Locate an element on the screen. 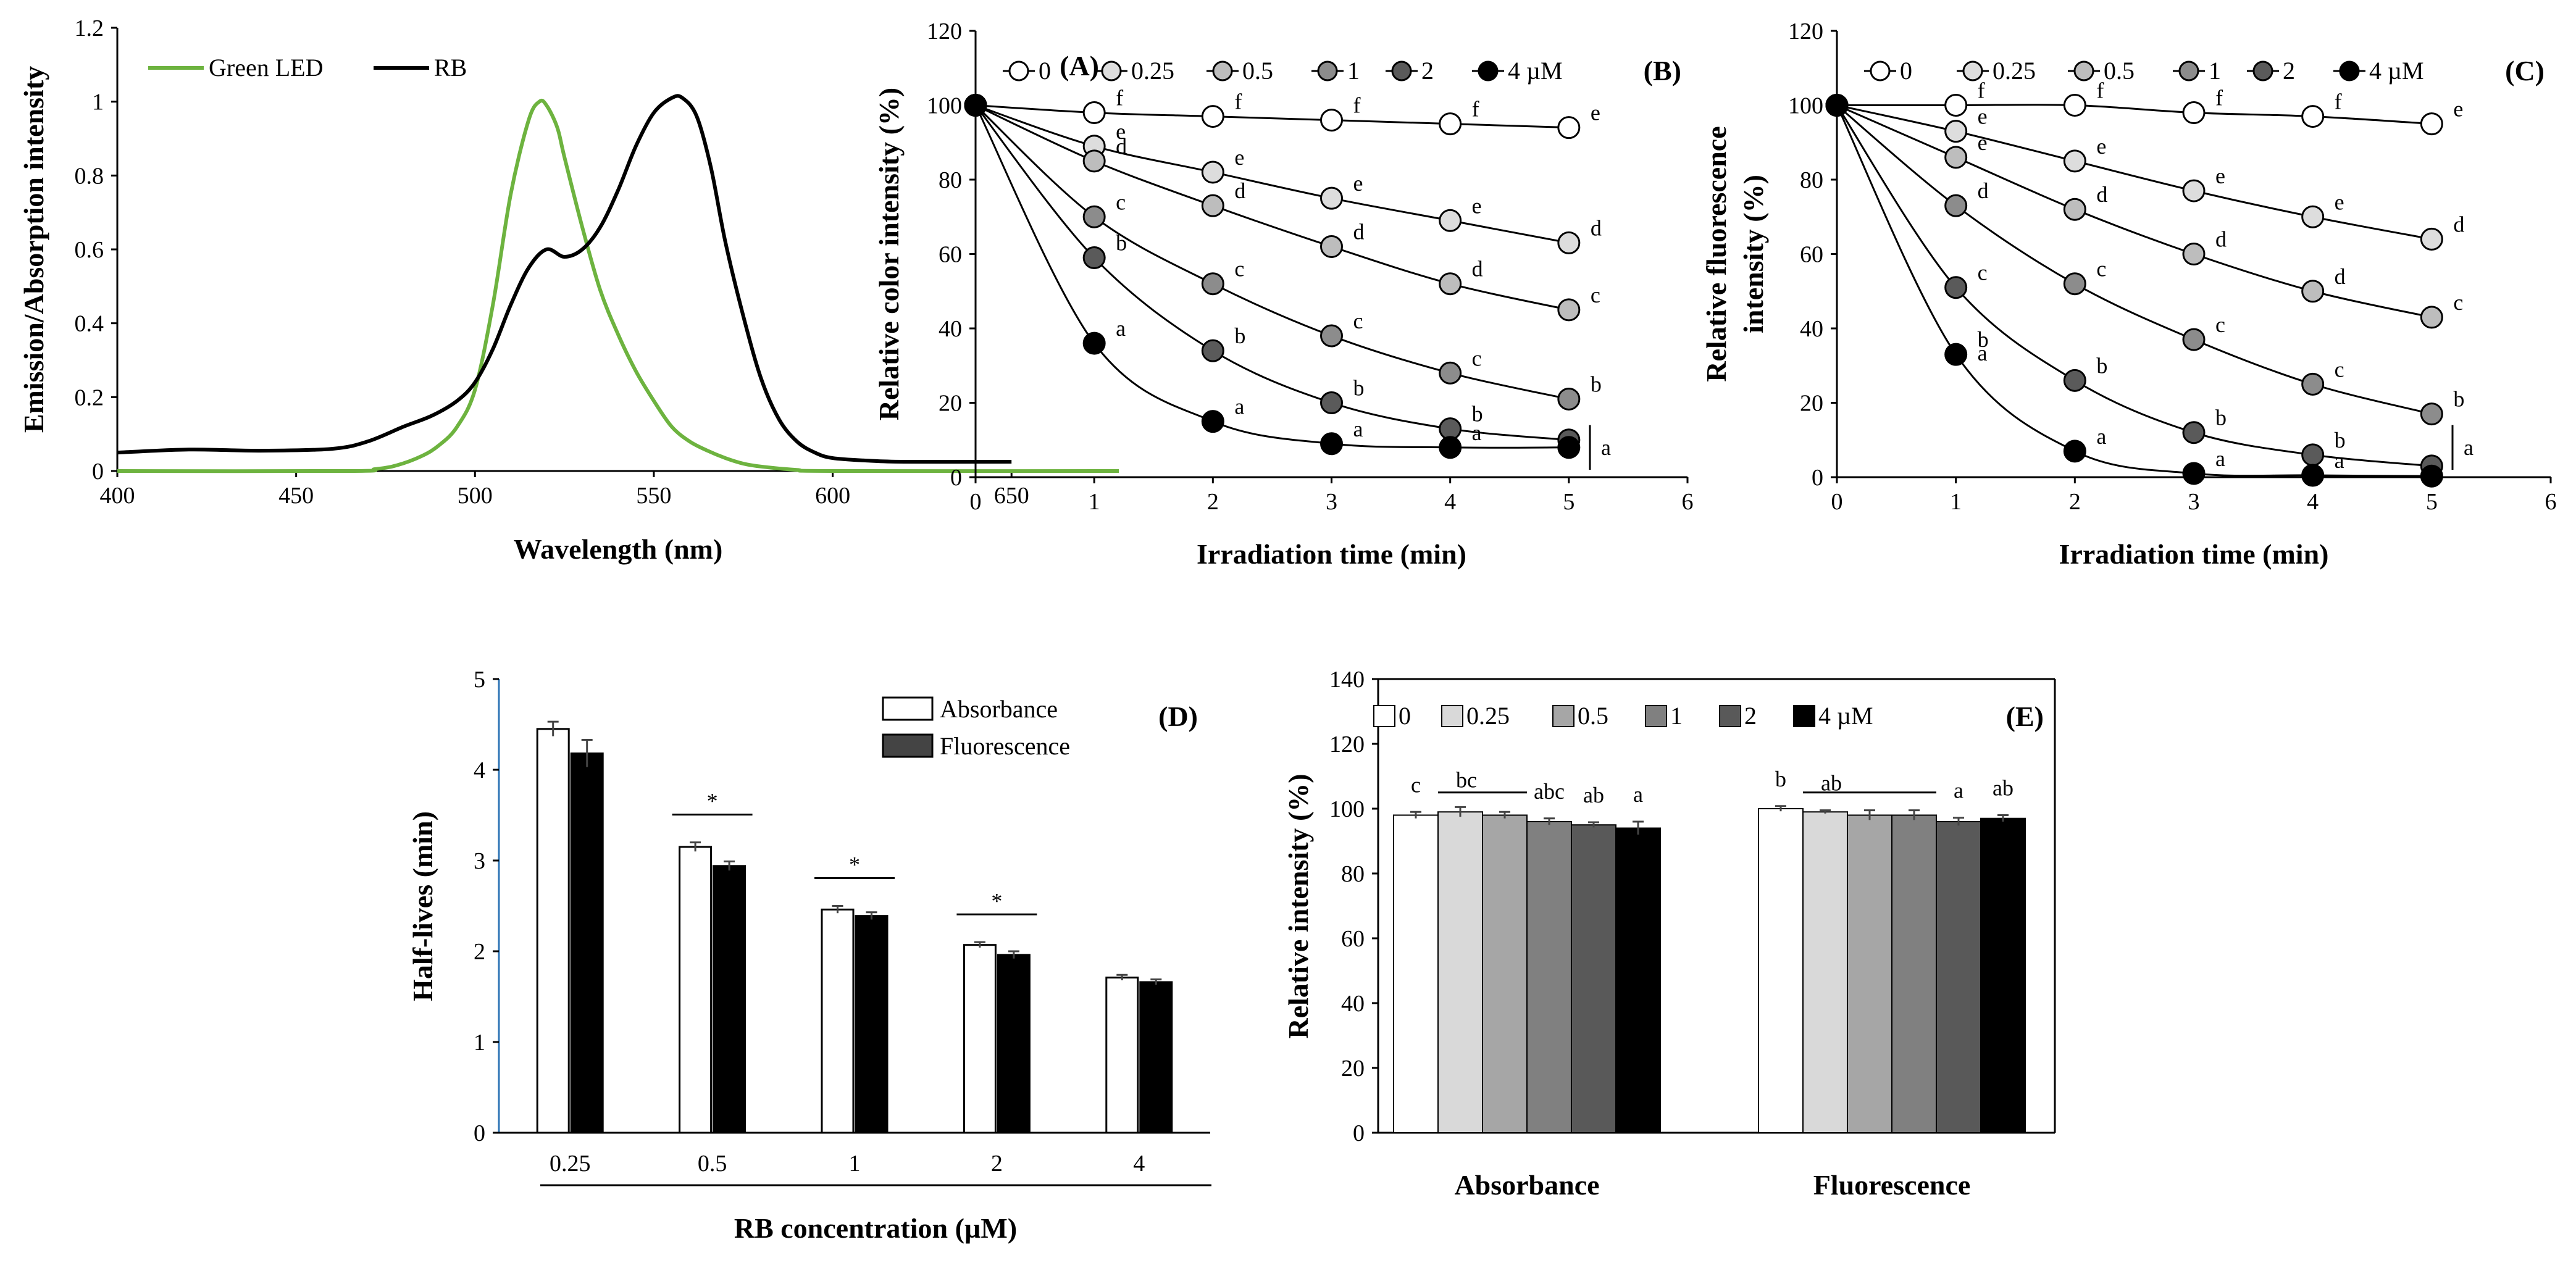 The height and width of the screenshot is (1263, 2576). x-tick-label: 0.25 is located at coordinates (570, 1164).